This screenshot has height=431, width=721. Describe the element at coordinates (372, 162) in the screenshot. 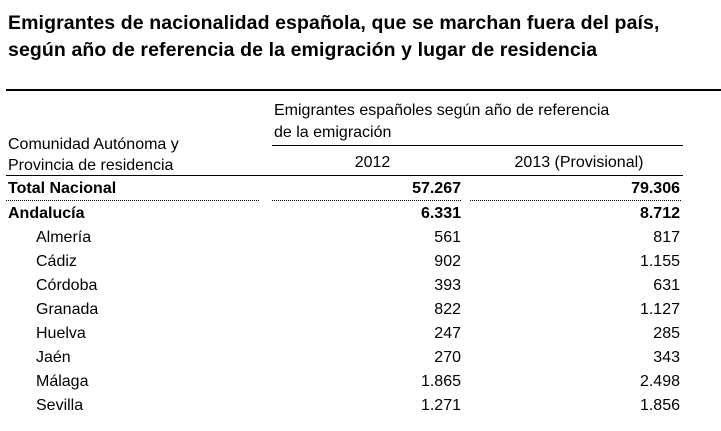

I see `column-header-2012: 2012` at that location.